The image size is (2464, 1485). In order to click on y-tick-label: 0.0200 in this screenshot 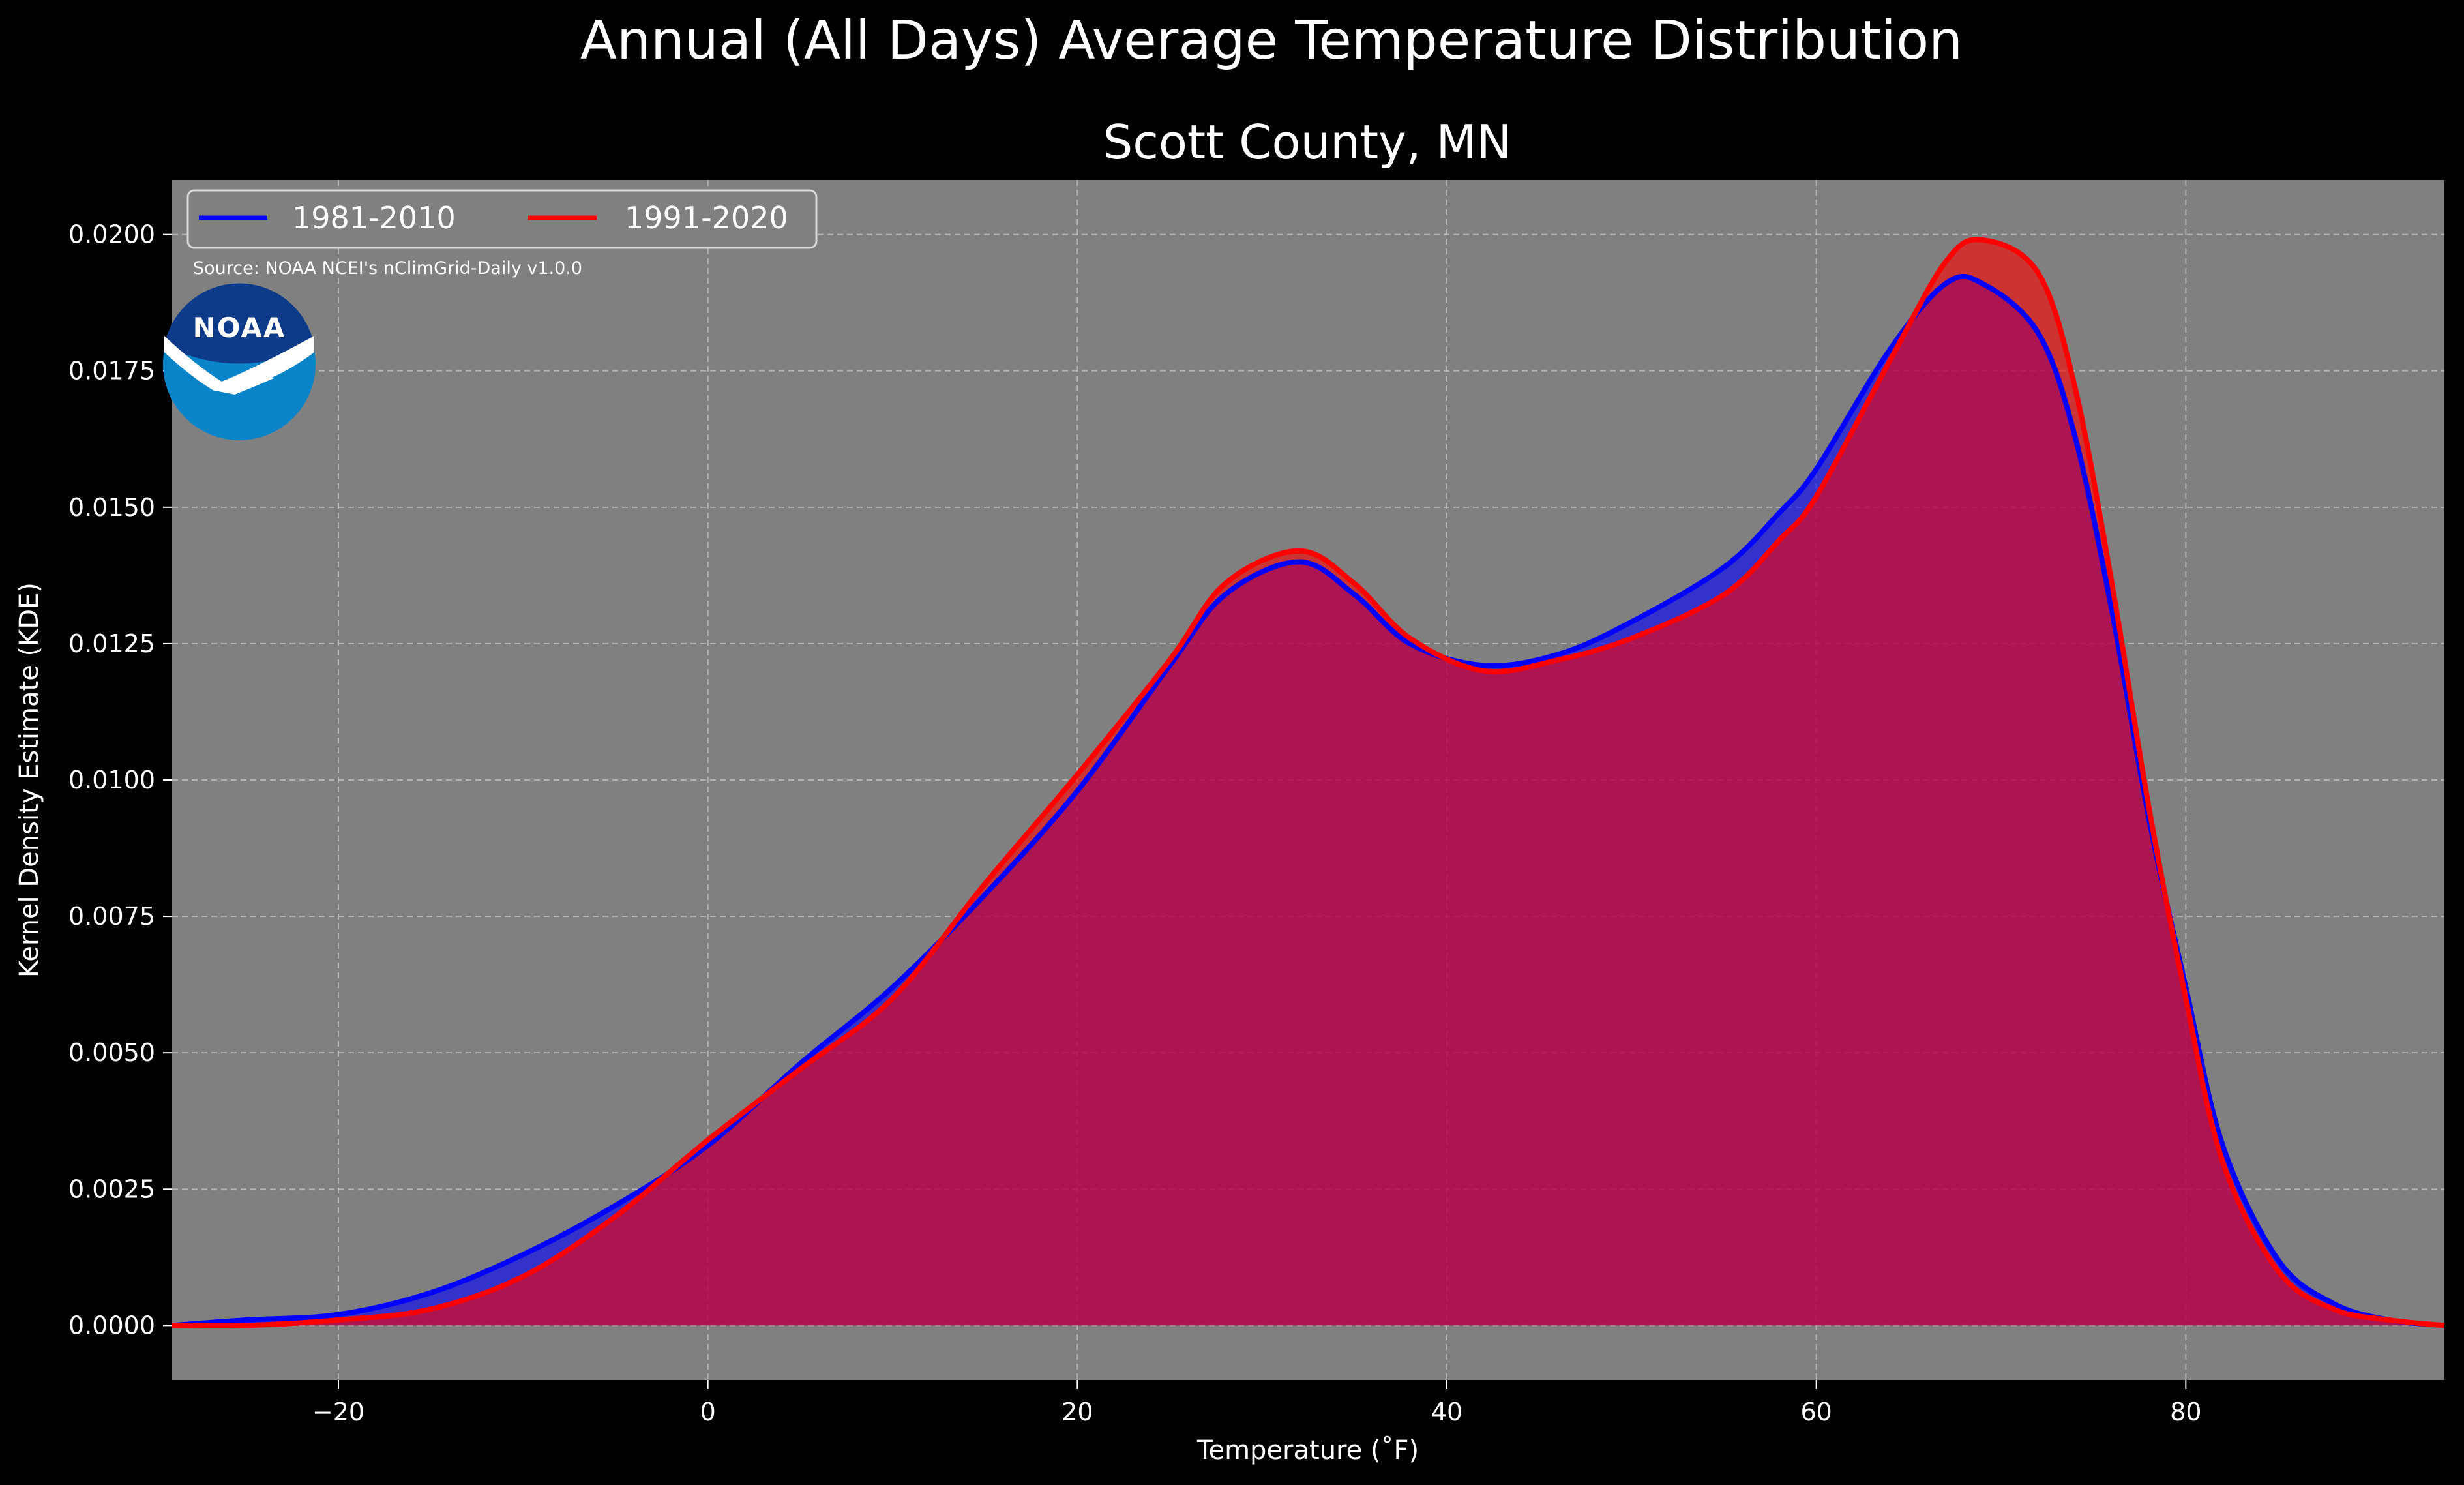, I will do `click(111, 234)`.